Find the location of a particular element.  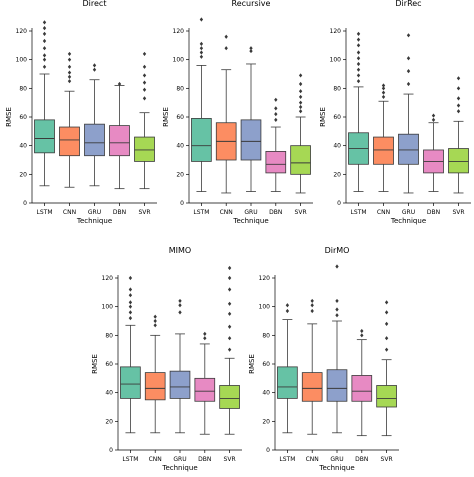

subplot-title: Direct is located at coordinates (95, 4).